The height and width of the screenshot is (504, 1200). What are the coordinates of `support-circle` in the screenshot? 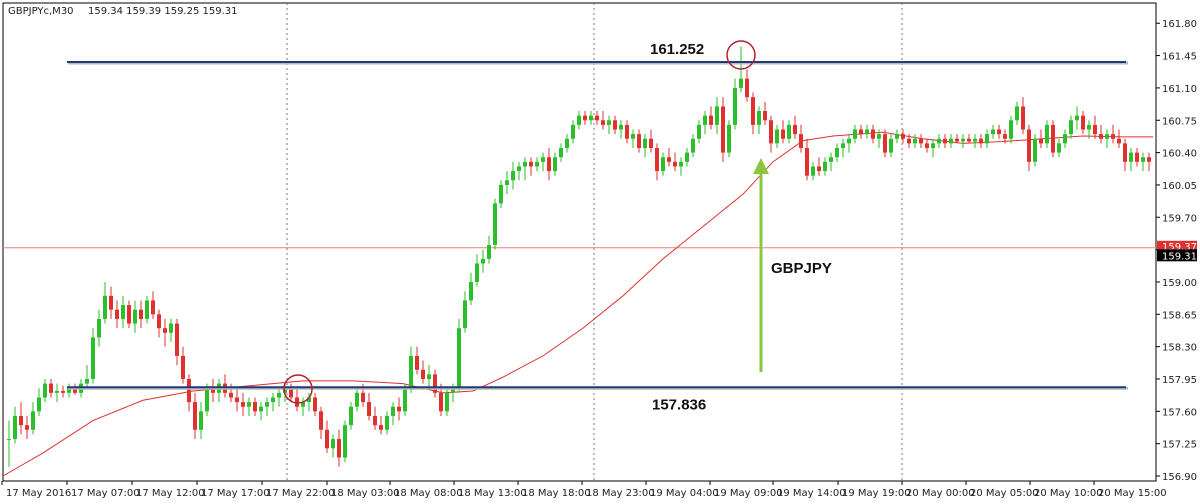 It's located at (298, 389).